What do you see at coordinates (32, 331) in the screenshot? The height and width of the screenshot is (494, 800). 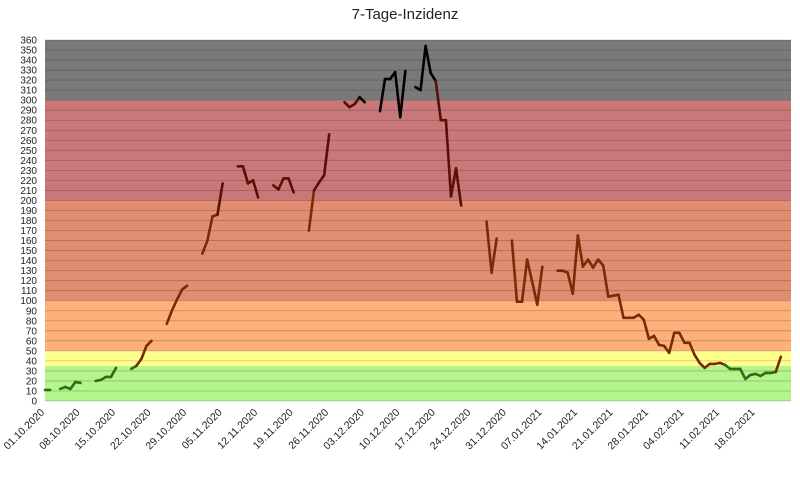 I see `y-tick-label: 70` at bounding box center [32, 331].